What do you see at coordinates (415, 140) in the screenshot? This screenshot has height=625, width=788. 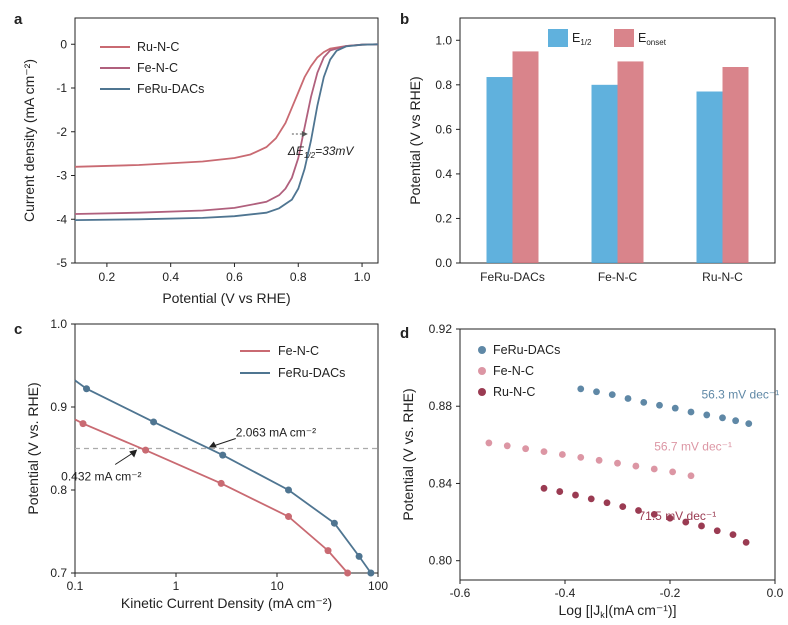 I see `y-axis-label-b: Potential (V vs RHE)` at bounding box center [415, 140].